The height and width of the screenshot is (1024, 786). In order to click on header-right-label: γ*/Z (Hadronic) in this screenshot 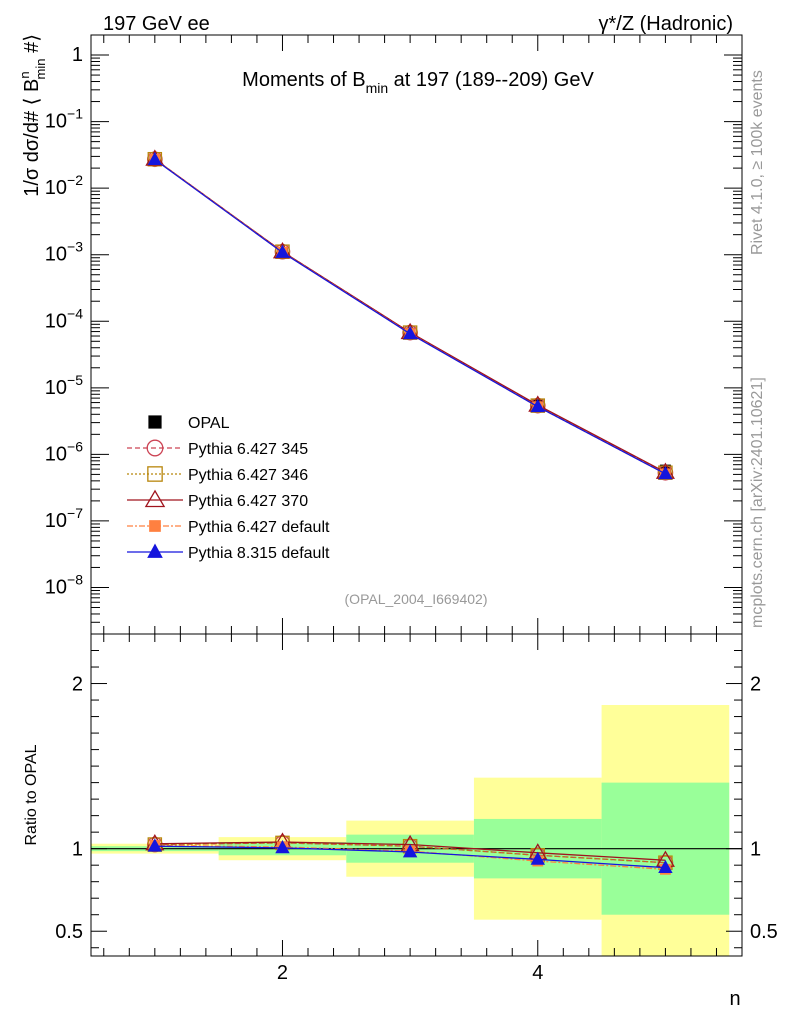, I will do `click(666, 24)`.